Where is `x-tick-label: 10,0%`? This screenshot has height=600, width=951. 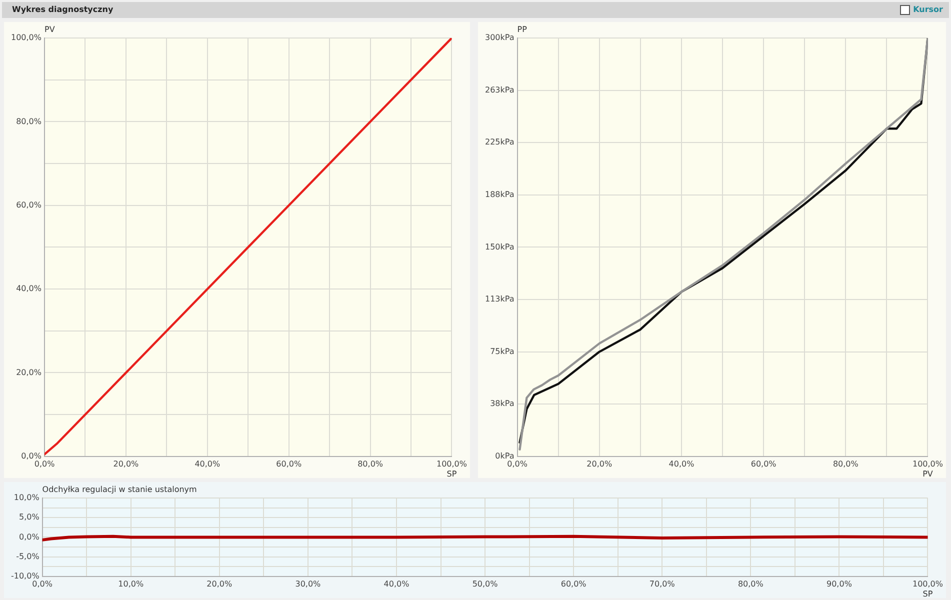
x-tick-label: 10,0% is located at coordinates (131, 583).